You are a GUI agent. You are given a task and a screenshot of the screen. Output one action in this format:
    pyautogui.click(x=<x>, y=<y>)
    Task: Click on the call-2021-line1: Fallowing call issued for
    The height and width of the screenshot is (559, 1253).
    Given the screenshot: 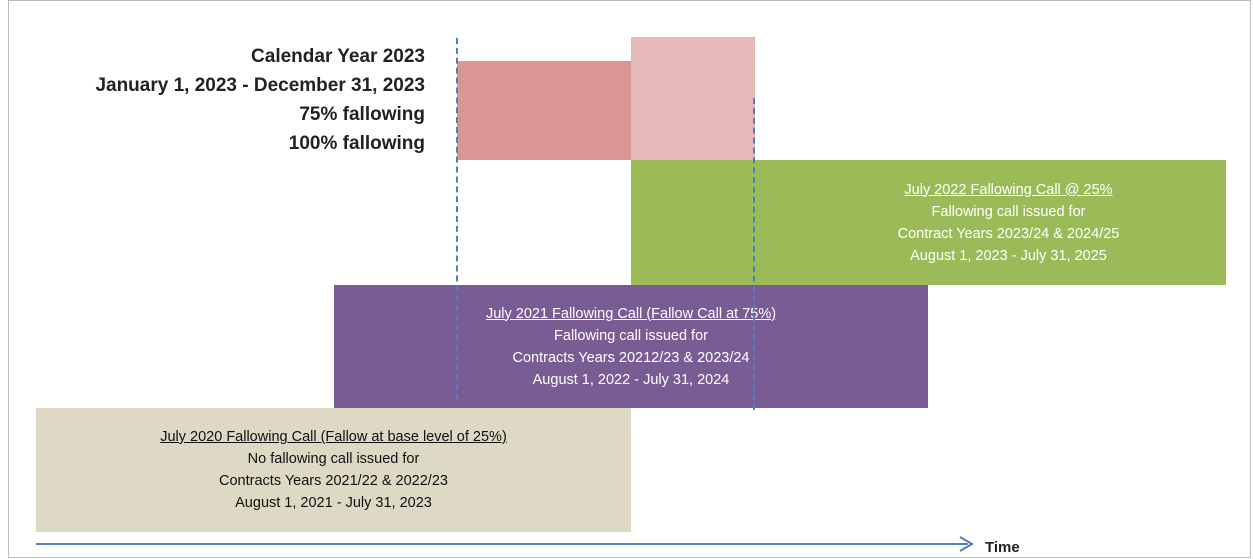 What is the action you would take?
    pyautogui.click(x=631, y=335)
    